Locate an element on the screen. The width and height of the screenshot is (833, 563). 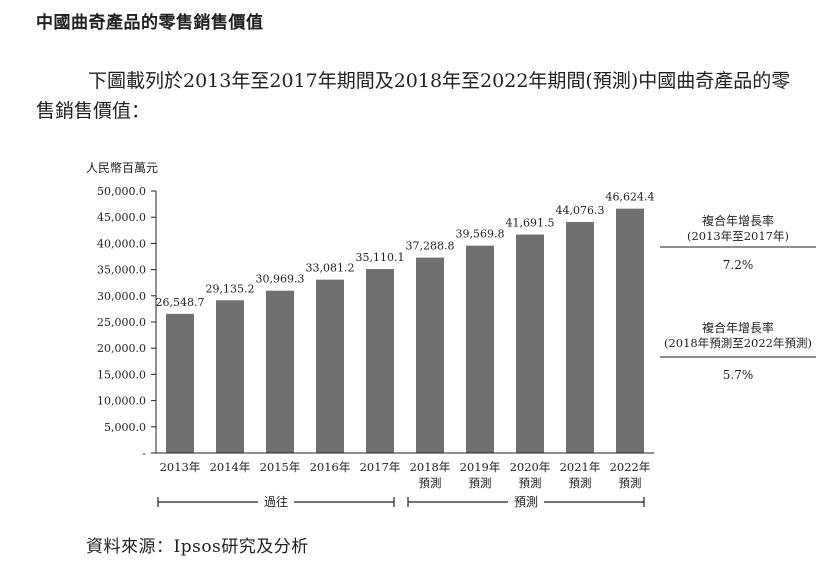
x-tick-label: 2022年 is located at coordinates (630, 467).